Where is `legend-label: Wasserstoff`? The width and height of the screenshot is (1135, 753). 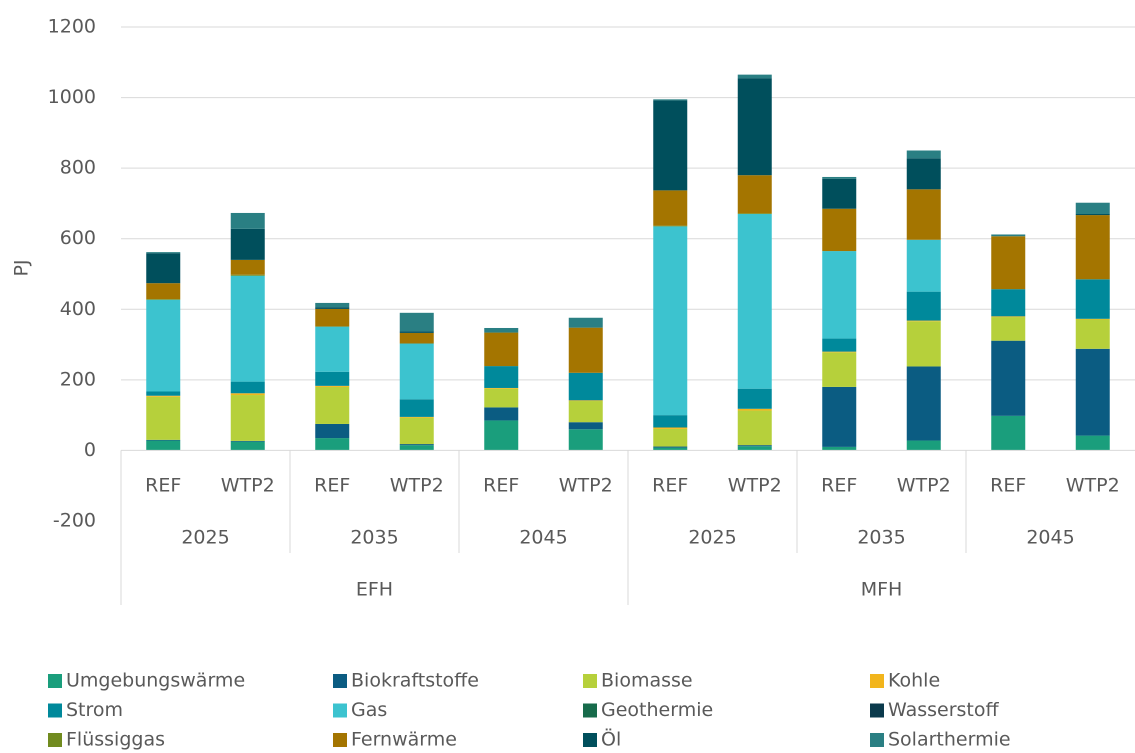 legend-label: Wasserstoff is located at coordinates (943, 710).